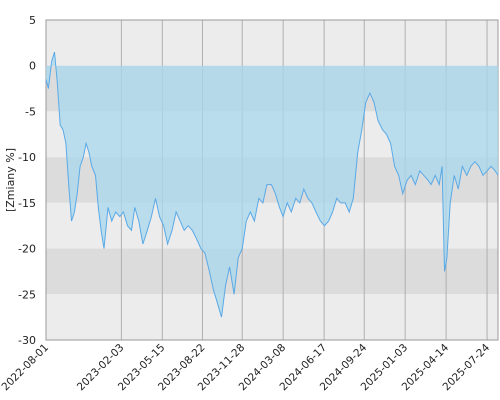  I want to click on y-tick-label: -10, so click(27, 157).